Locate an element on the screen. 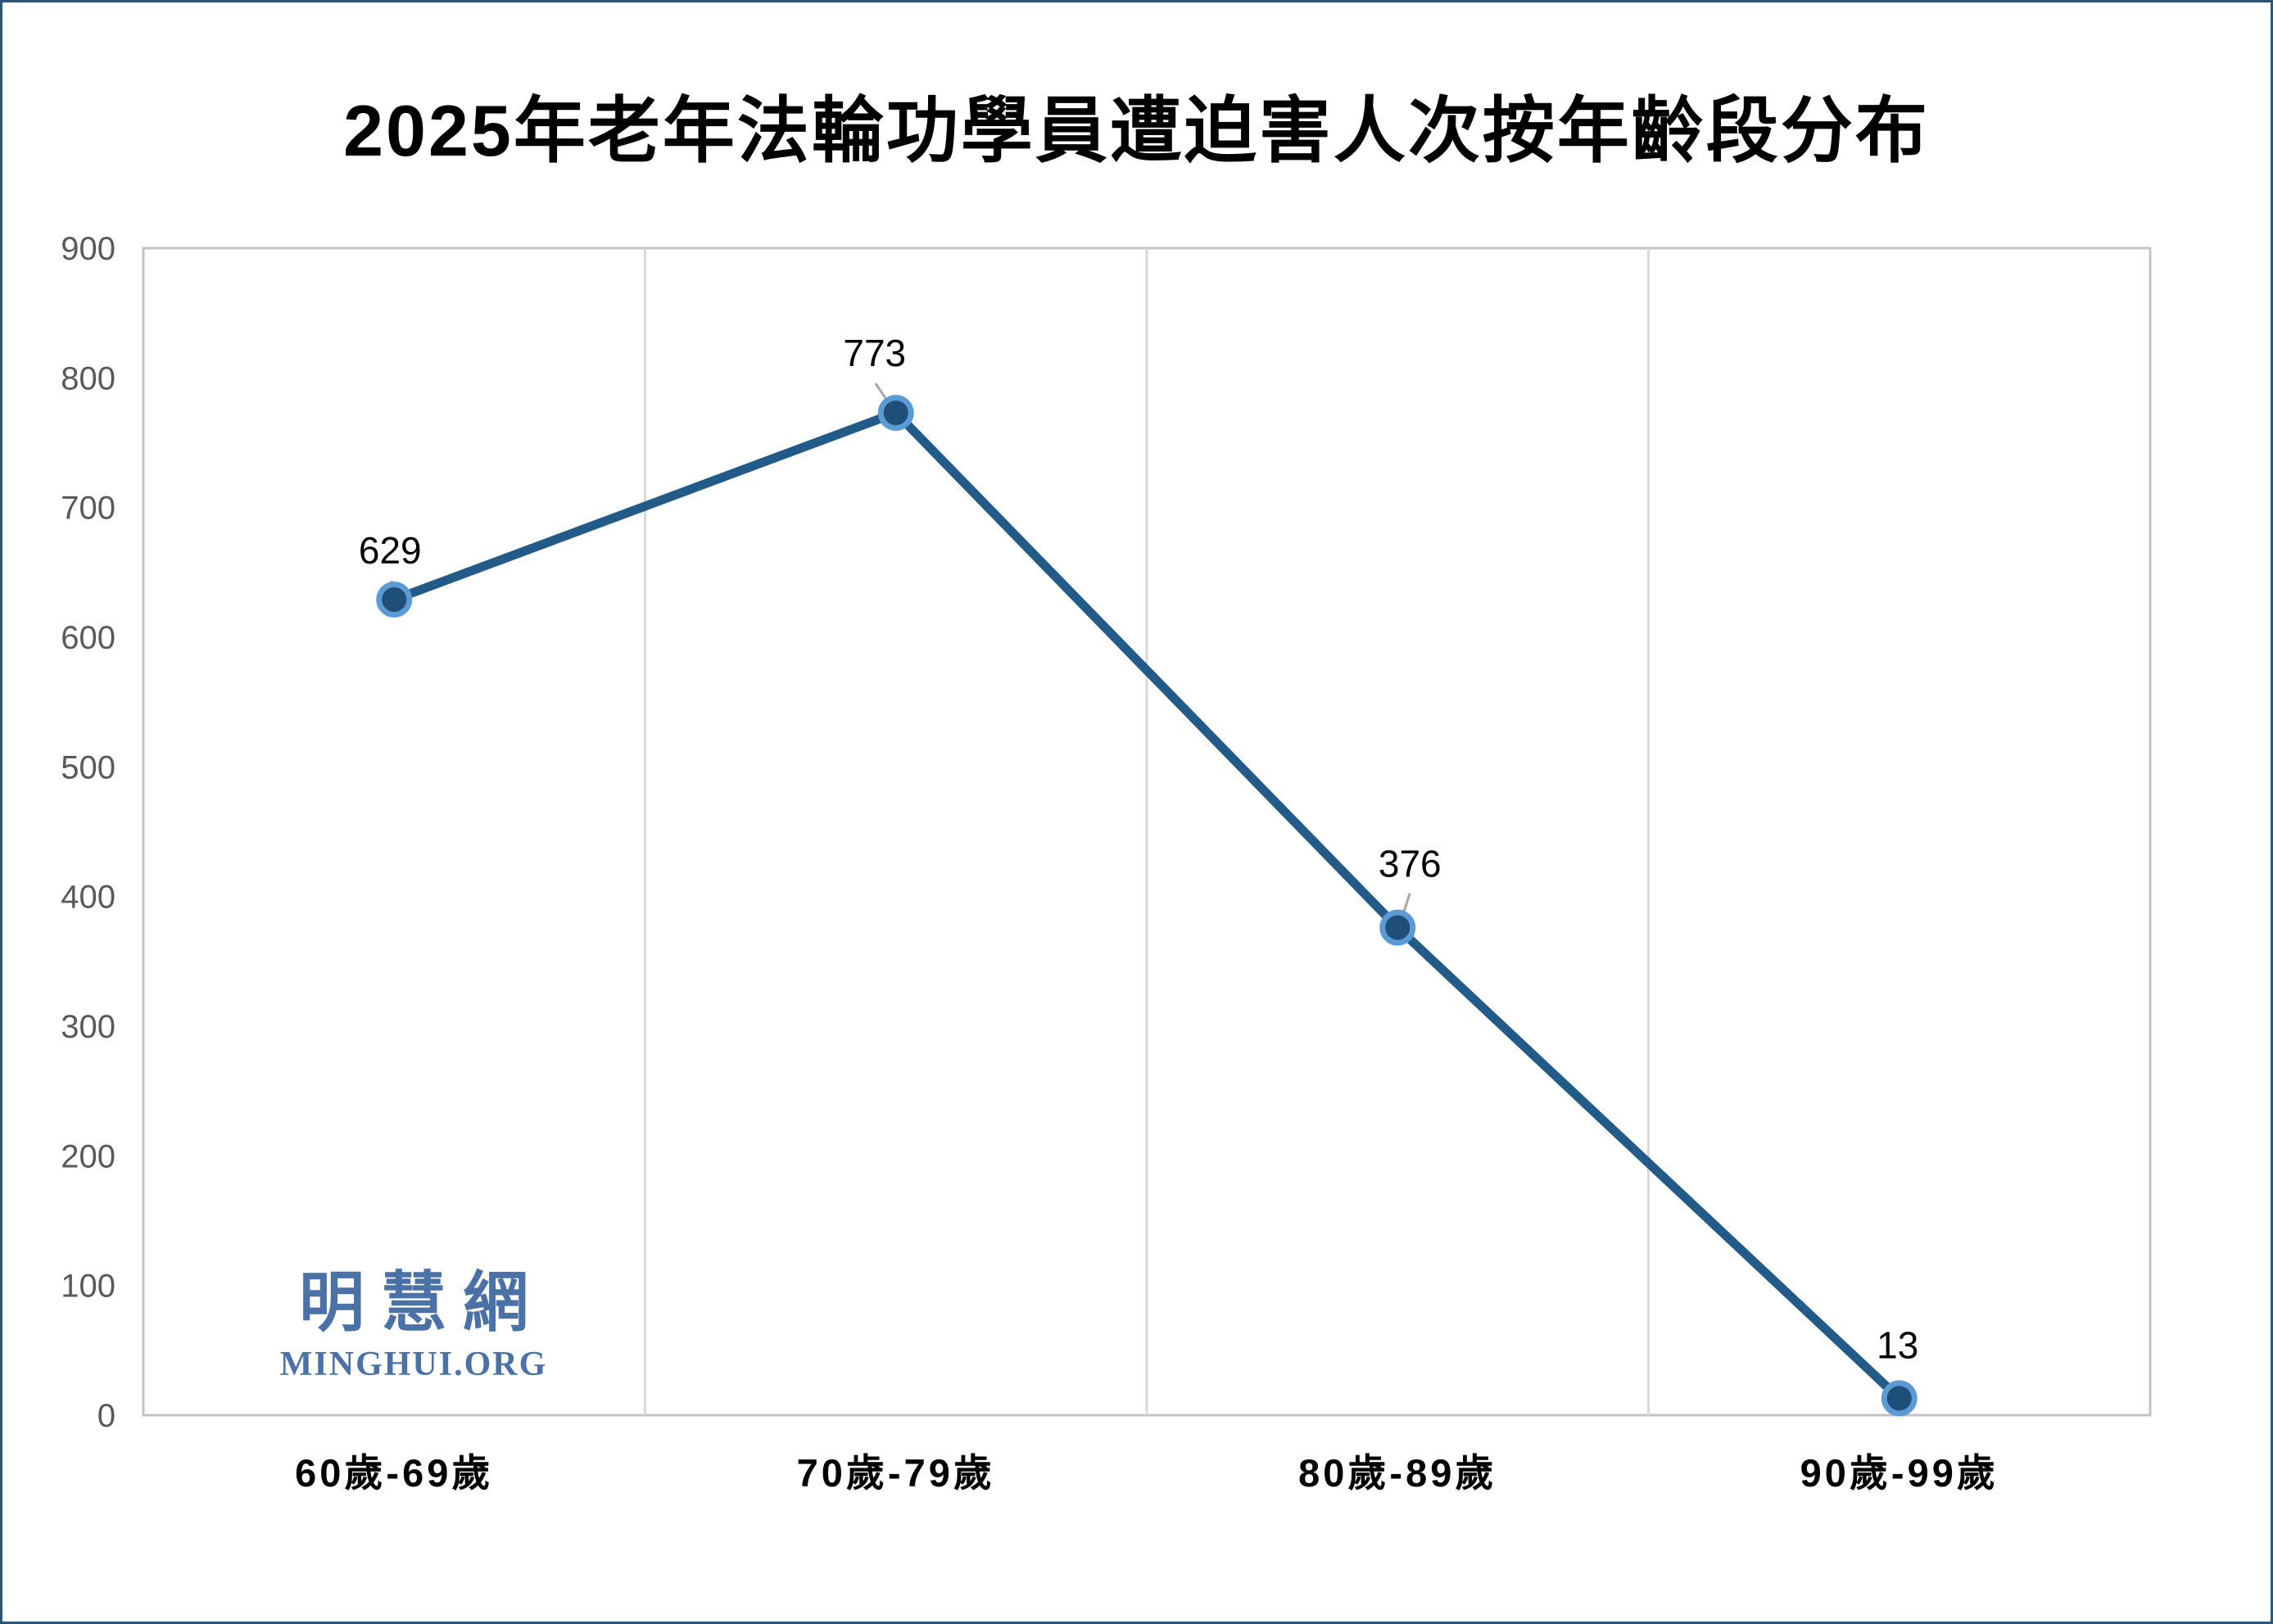 This screenshot has height=1624, width=2273. minghui-watermark: 明慧網 MINGHUI.ORG is located at coordinates (414, 1326).